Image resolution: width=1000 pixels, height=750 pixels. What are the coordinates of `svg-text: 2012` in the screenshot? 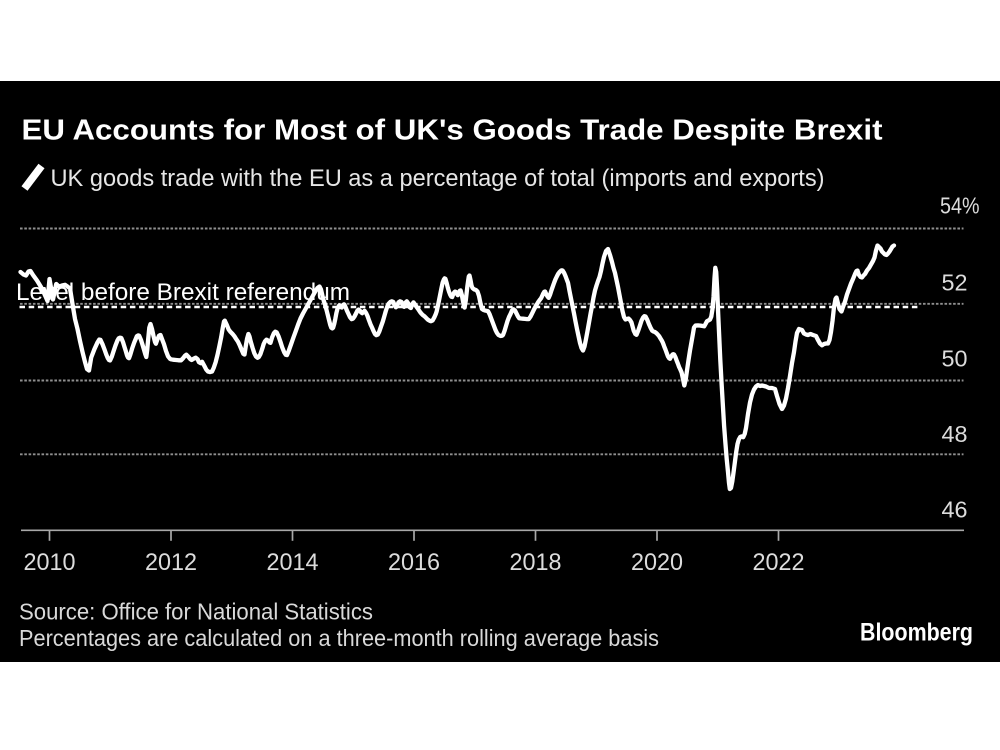 It's located at (171, 562).